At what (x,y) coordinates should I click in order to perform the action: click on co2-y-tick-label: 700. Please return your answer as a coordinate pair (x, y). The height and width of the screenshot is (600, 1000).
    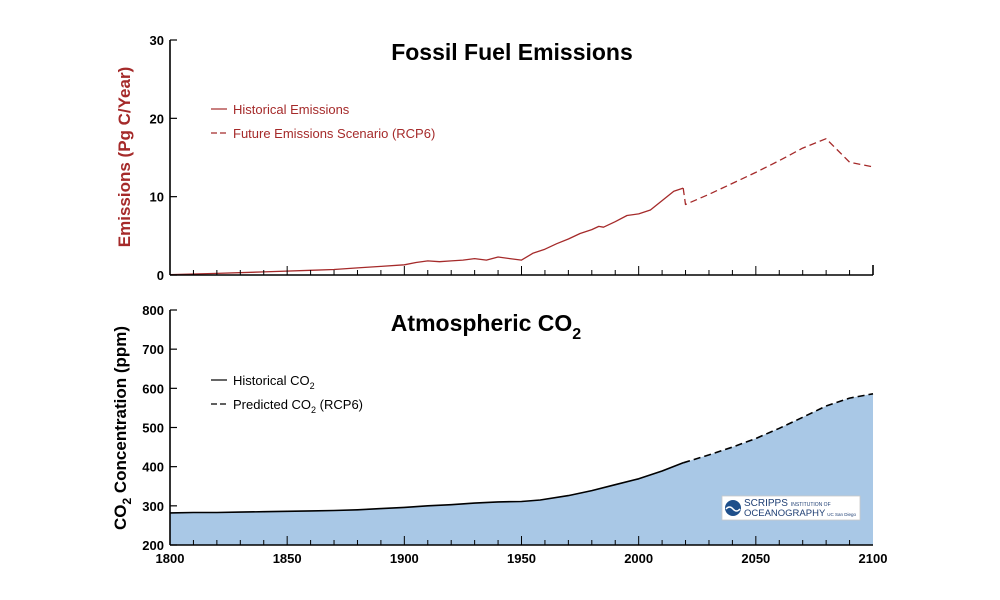
    Looking at the image, I should click on (153, 349).